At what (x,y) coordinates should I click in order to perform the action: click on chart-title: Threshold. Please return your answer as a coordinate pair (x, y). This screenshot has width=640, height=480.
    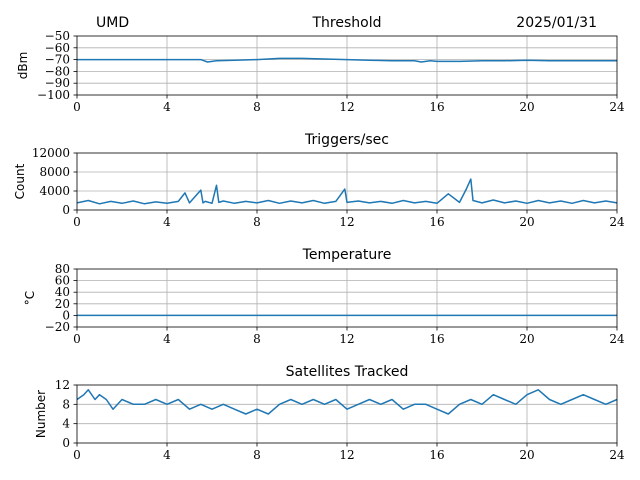
    Looking at the image, I should click on (347, 23).